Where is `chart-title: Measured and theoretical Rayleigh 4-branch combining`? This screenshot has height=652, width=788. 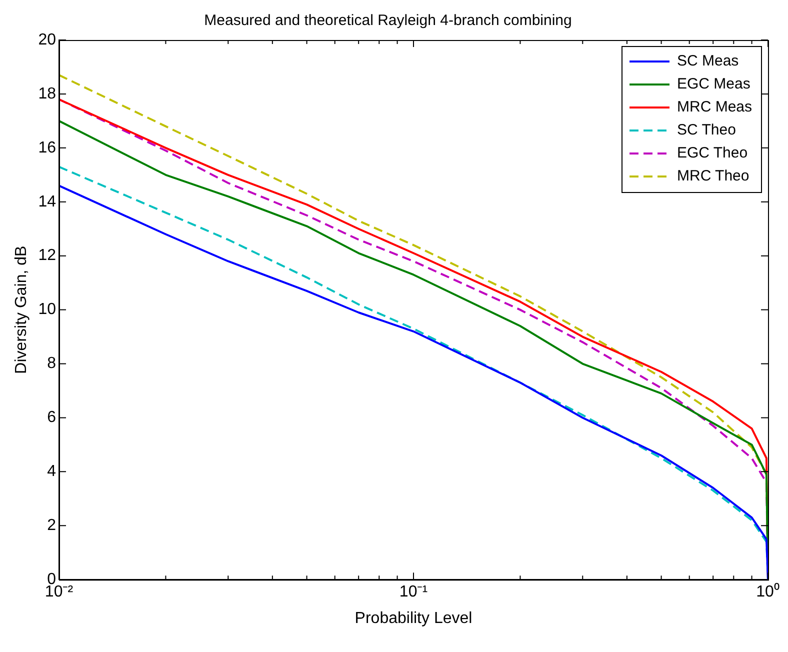 chart-title: Measured and theoretical Rayleigh 4-branch combining is located at coordinates (388, 21).